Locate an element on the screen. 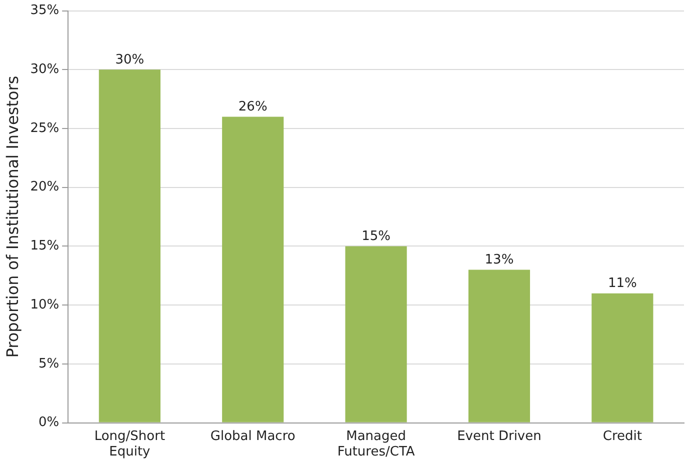 The image size is (688, 466). y-tick-label: 10% is located at coordinates (45, 304).